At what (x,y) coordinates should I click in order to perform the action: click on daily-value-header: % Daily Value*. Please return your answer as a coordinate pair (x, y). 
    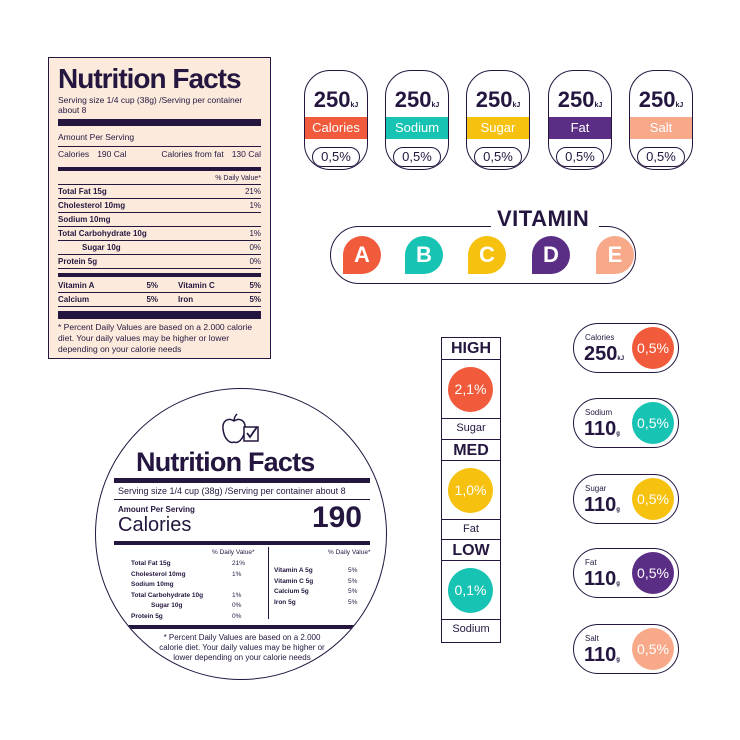
    Looking at the image, I should click on (159, 179).